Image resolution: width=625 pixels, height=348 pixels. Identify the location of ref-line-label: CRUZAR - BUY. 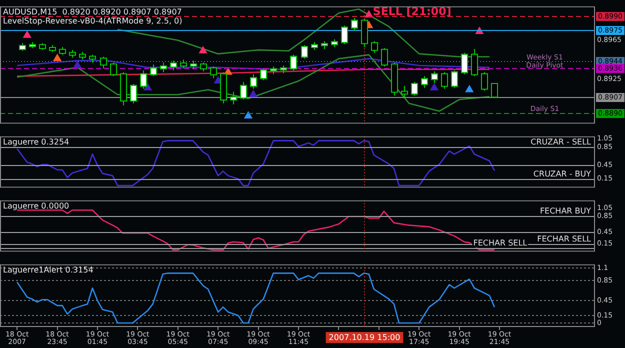
(562, 174).